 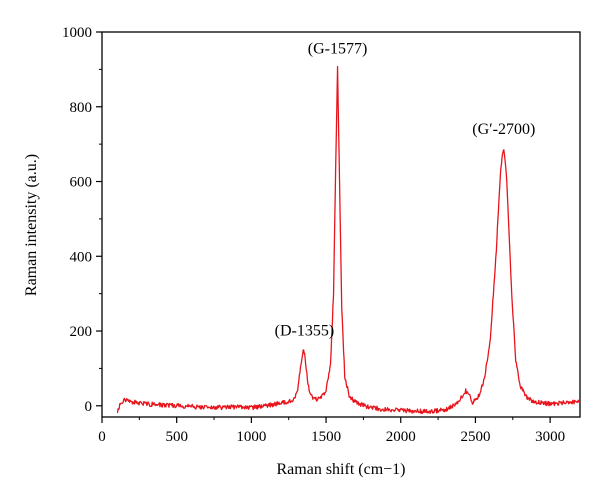 I want to click on y-tick-label-800: 800, so click(x=81, y=108).